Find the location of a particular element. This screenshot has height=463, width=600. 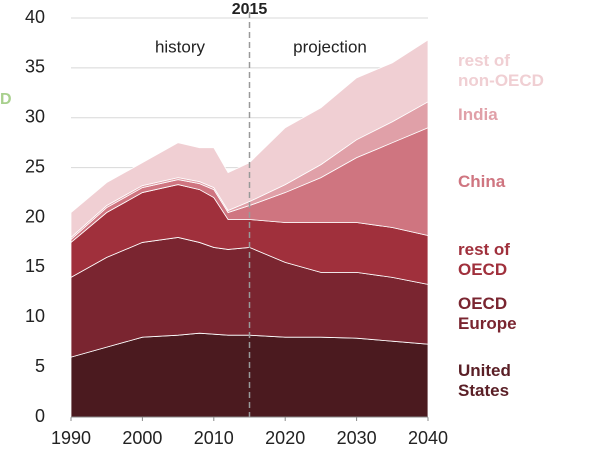

legend-label: United States is located at coordinates (484, 380).